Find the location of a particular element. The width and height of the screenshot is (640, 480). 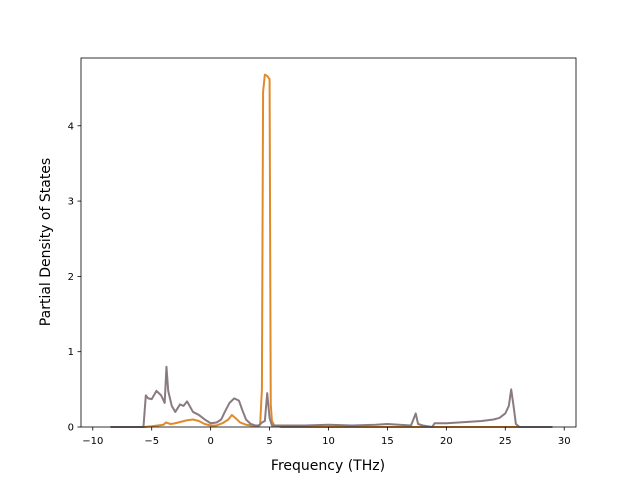

x-tick-label: −10 is located at coordinates (92, 441).